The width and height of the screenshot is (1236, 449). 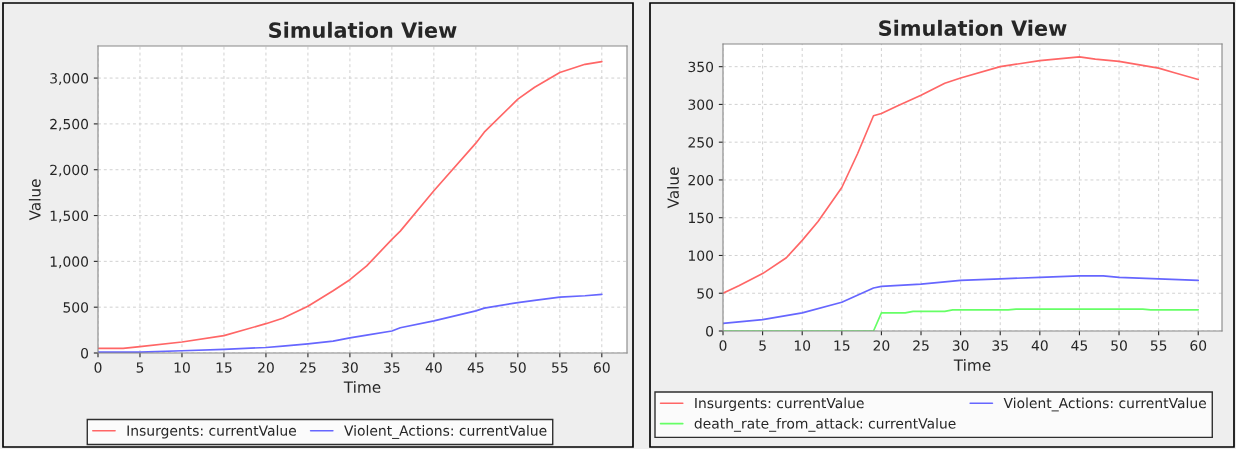 What do you see at coordinates (69, 124) in the screenshot?
I see `y-tick-label: 2,500` at bounding box center [69, 124].